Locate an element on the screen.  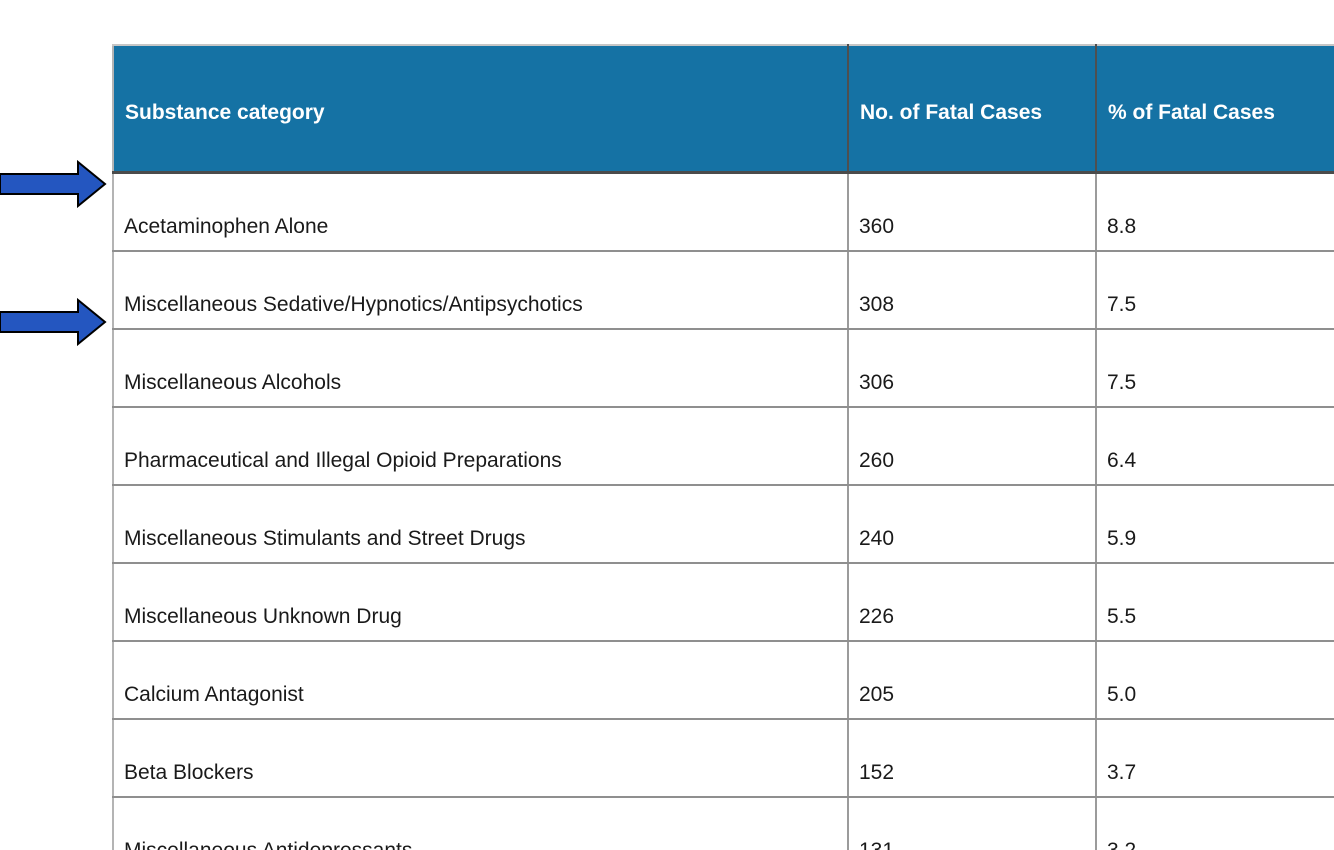
fatal-cases-count-cell: 306 is located at coordinates (971, 368).